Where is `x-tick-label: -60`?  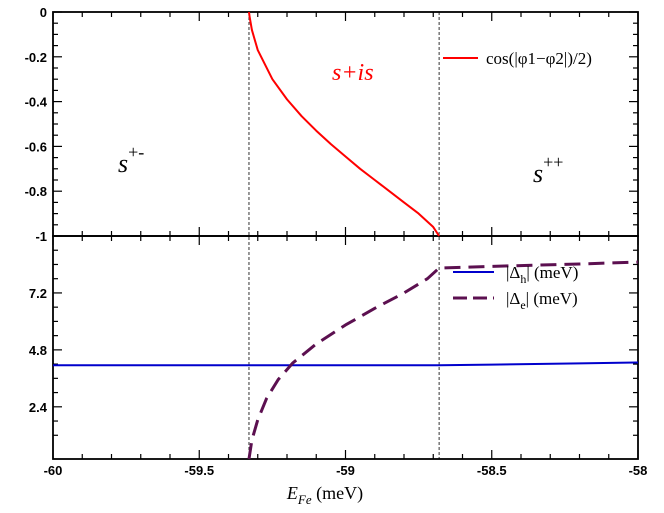
x-tick-label: -60 is located at coordinates (53, 470).